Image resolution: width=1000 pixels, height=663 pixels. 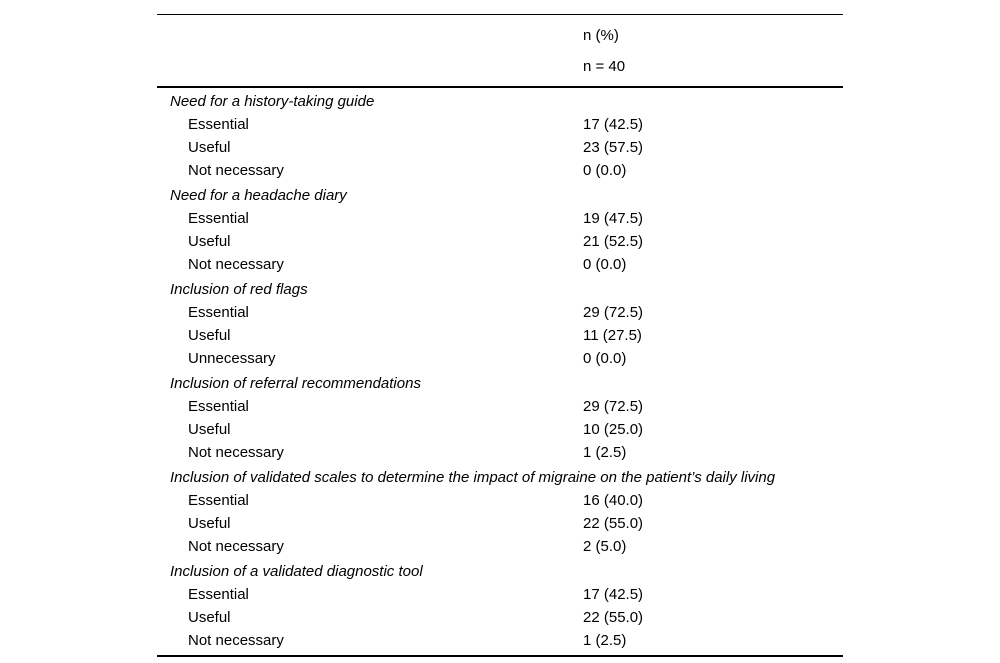 I want to click on table-row: Not necessary 2 (5.0), so click(x=500, y=546).